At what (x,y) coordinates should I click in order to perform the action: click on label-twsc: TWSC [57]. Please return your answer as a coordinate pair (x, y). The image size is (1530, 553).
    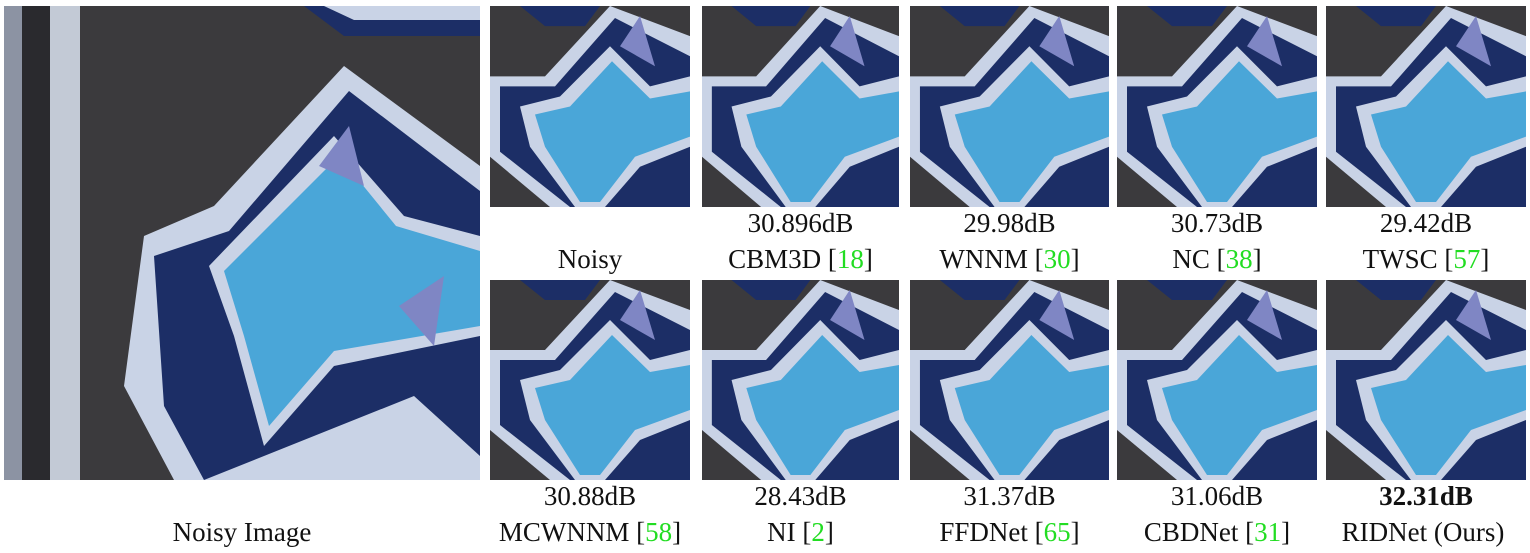
    Looking at the image, I should click on (1426, 259).